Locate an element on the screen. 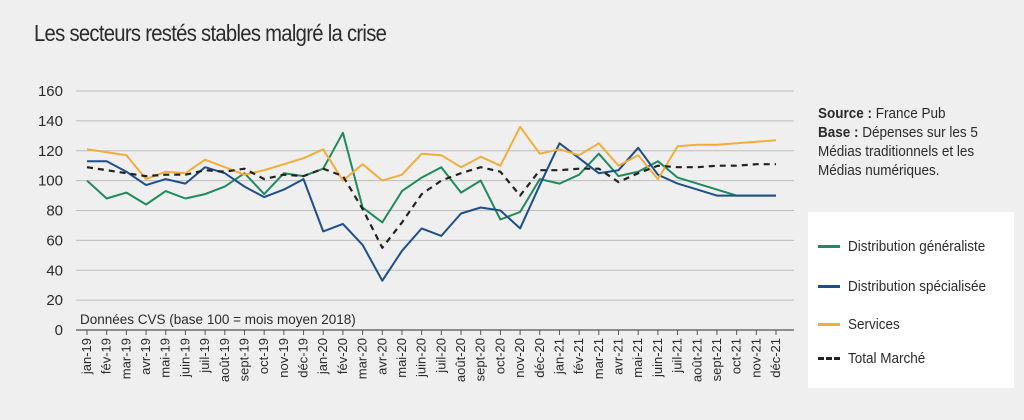  x-tick-label: avr-21 is located at coordinates (618, 356).